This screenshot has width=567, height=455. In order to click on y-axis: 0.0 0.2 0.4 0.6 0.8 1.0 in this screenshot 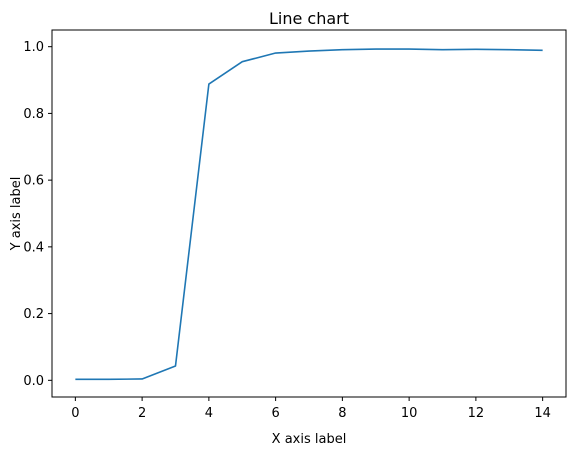, I will do `click(37, 214)`.